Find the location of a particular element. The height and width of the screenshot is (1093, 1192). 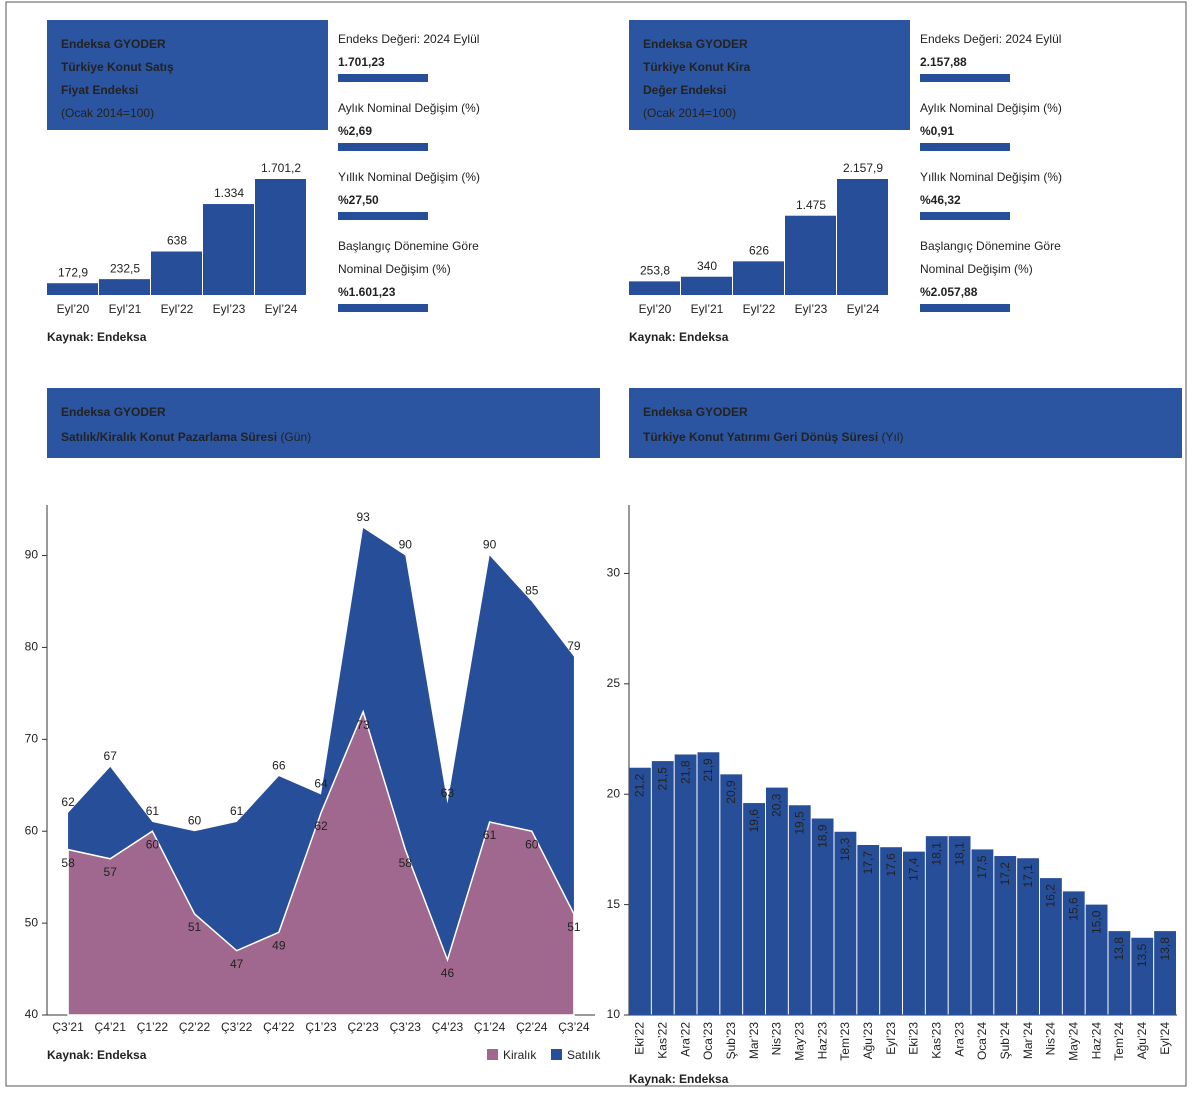

x-tick-label: Şub’23 is located at coordinates (731, 1041).